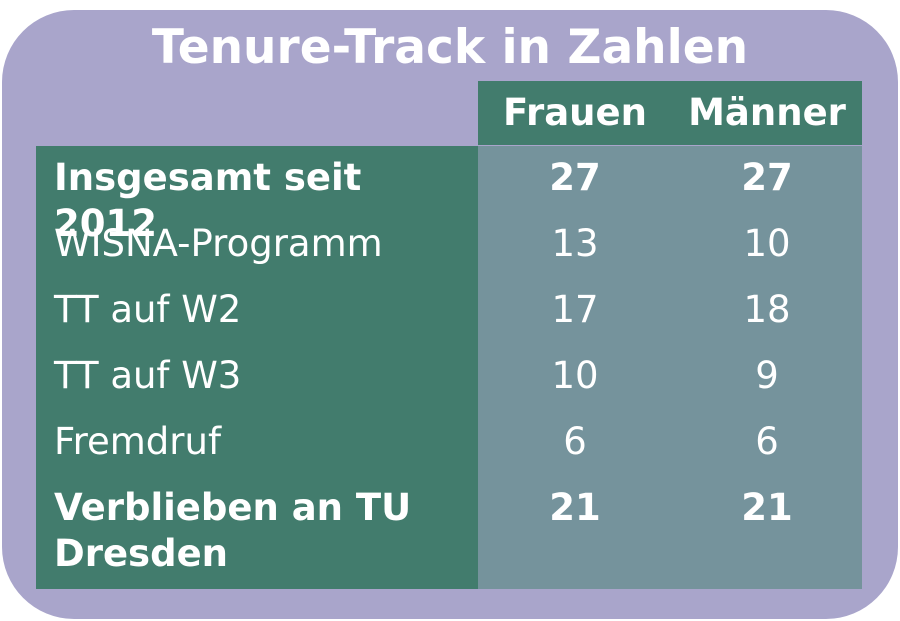  I want to click on cell-maenner: 10, so click(767, 243).